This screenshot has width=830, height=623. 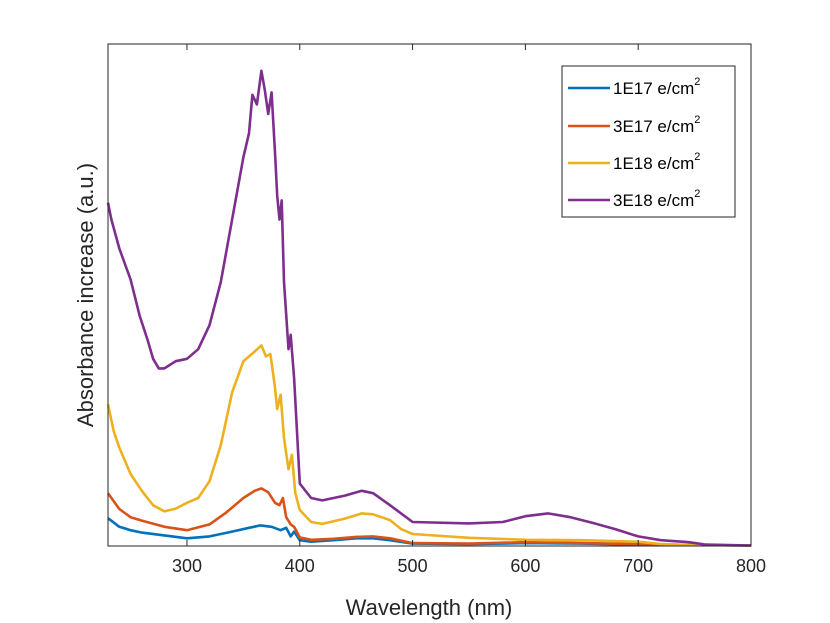 I want to click on legend-label-2: 3E17 e/cm2, so click(x=656, y=125).